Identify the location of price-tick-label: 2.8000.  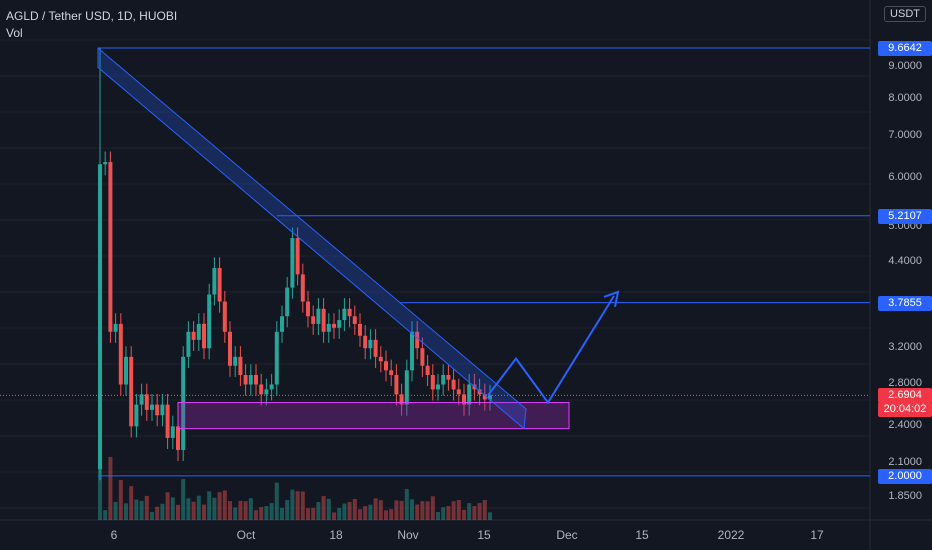
(905, 383).